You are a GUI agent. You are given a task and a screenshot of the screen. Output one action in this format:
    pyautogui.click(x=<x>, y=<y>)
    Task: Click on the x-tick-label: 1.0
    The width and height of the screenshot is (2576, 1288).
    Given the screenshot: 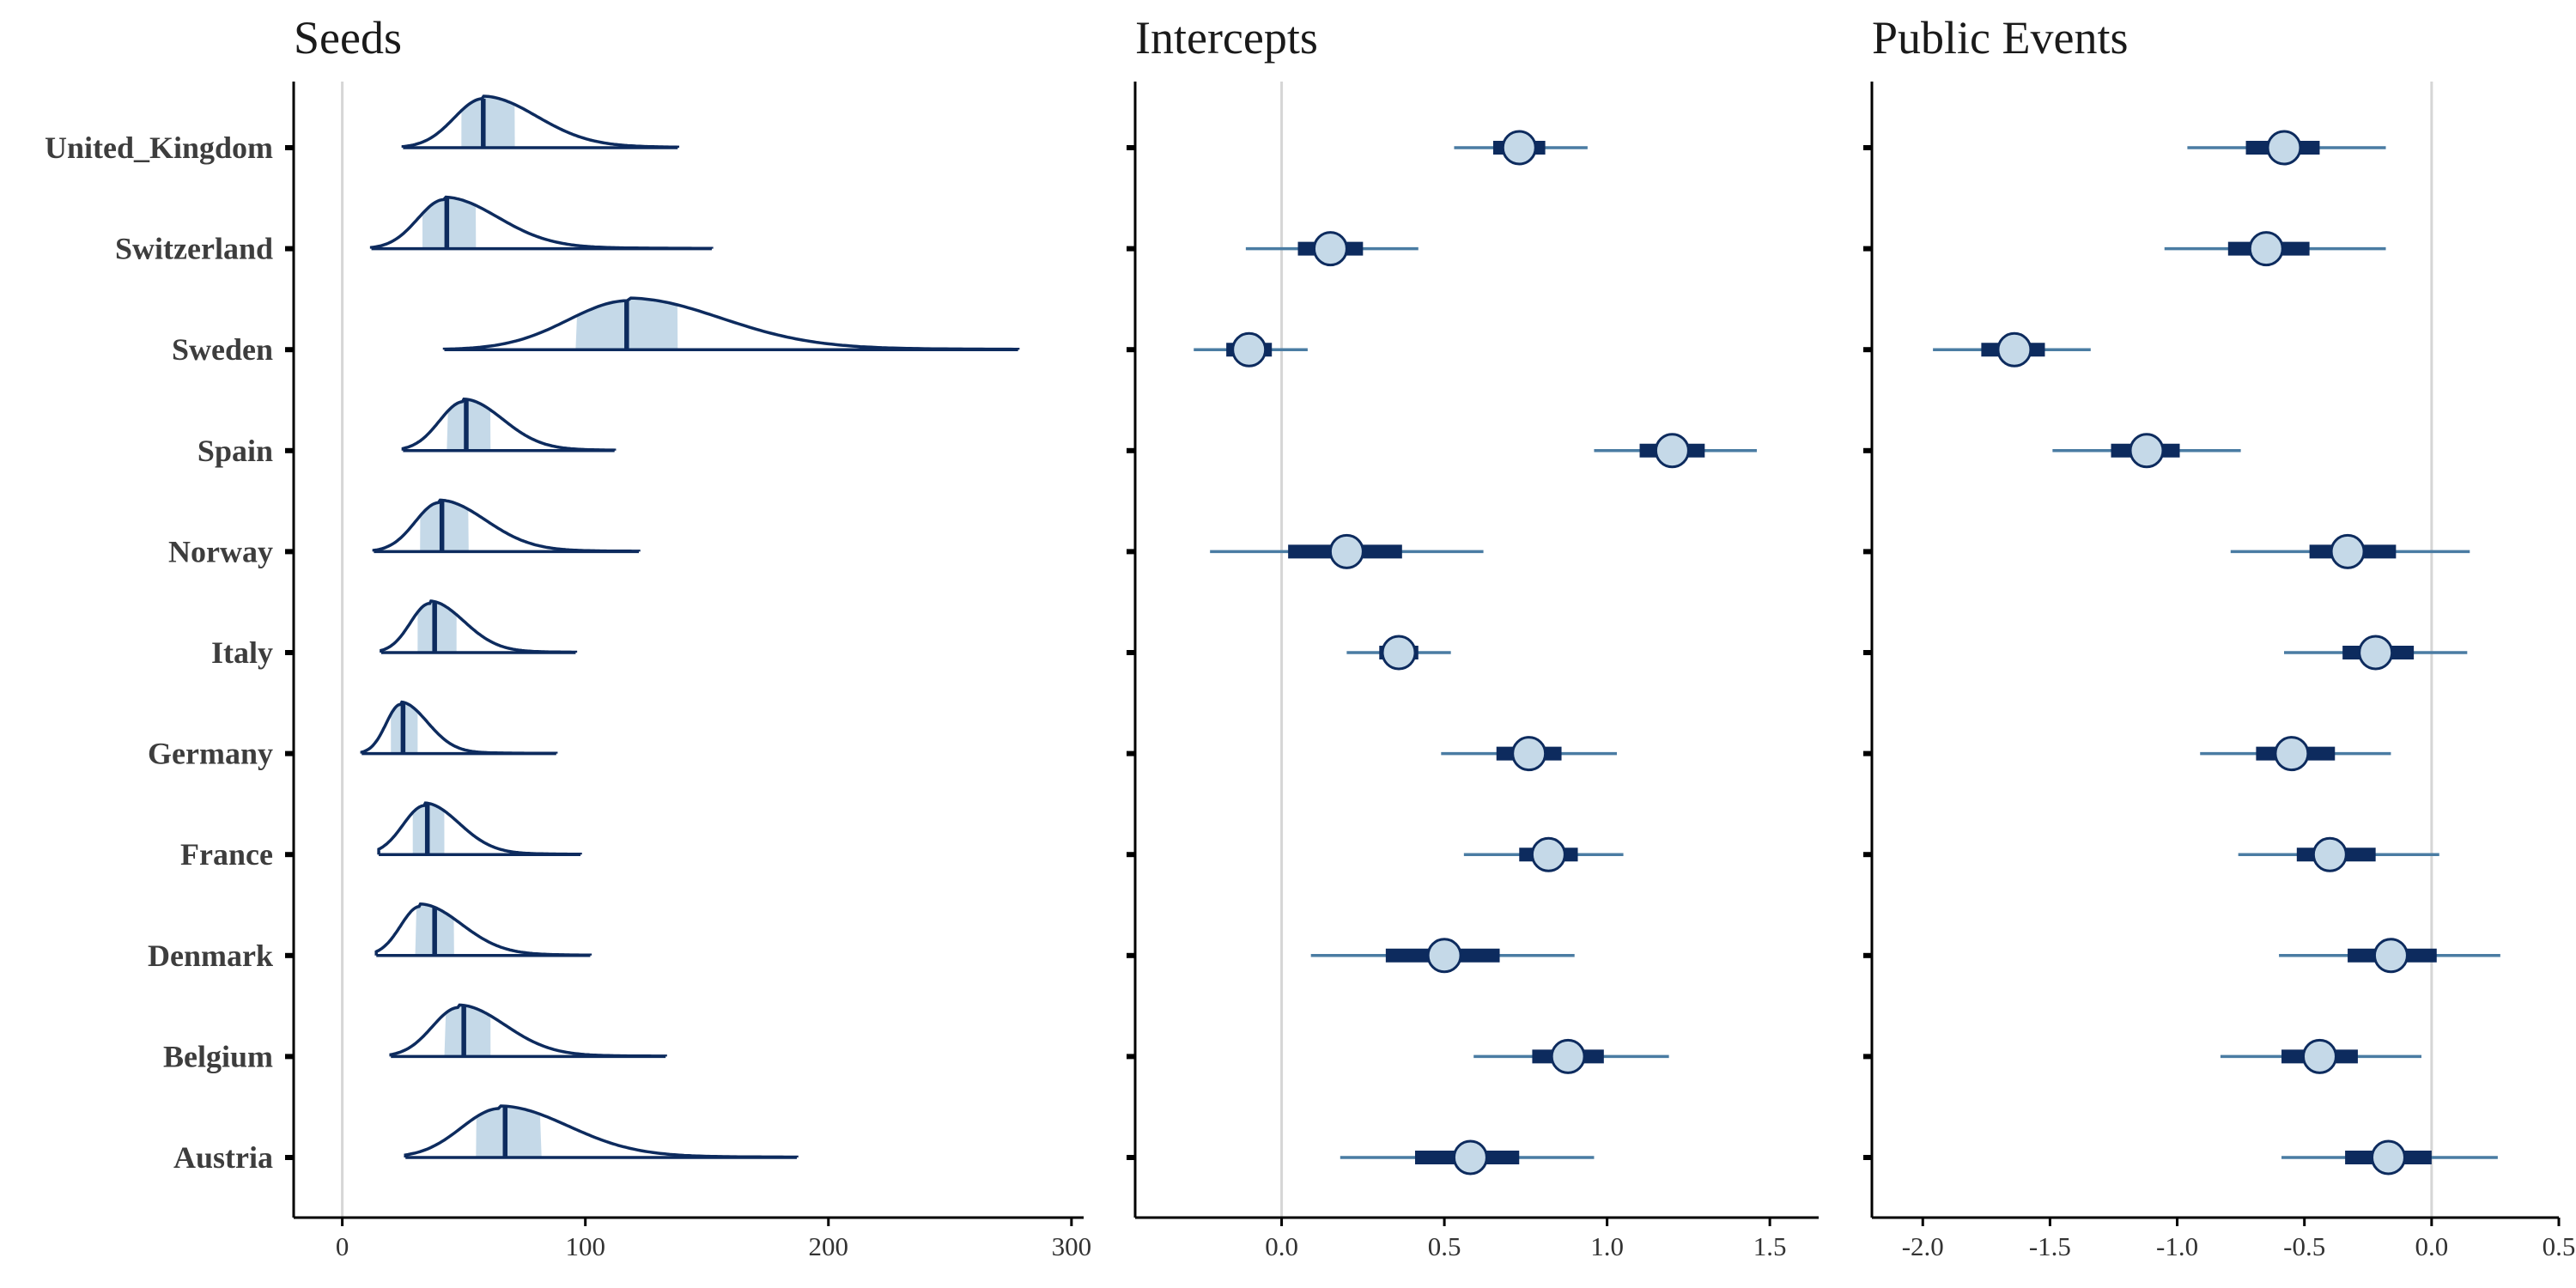 What is the action you would take?
    pyautogui.click(x=1607, y=1246)
    